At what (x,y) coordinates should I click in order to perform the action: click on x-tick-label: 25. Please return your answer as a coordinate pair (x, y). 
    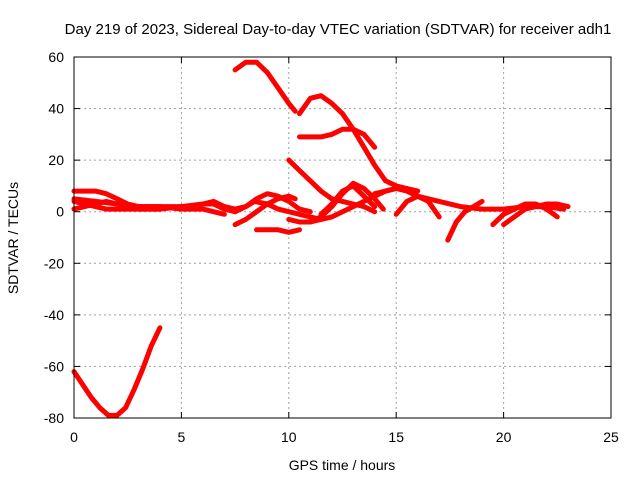
    Looking at the image, I should click on (611, 437).